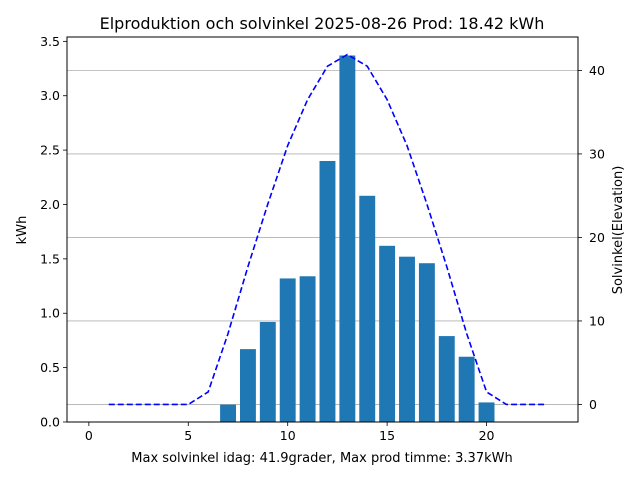 This screenshot has height=480, width=640. What do you see at coordinates (387, 435) in the screenshot?
I see `x-tick-label: 15` at bounding box center [387, 435].